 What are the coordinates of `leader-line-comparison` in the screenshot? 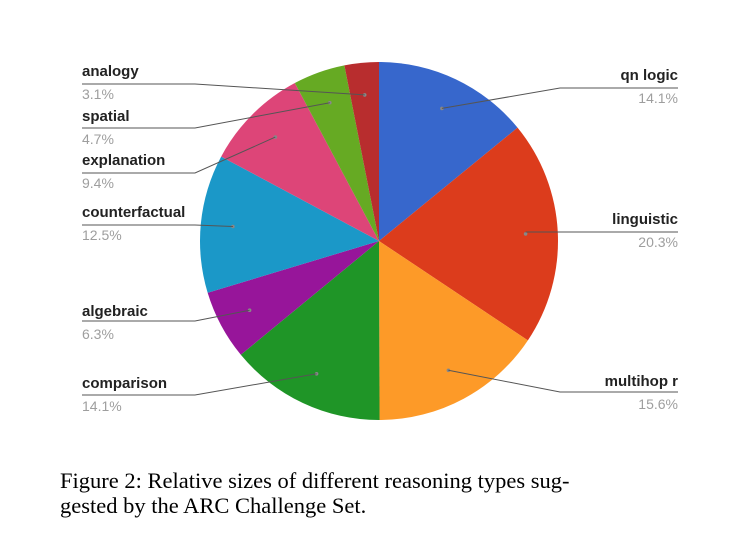 It's located at (199, 384).